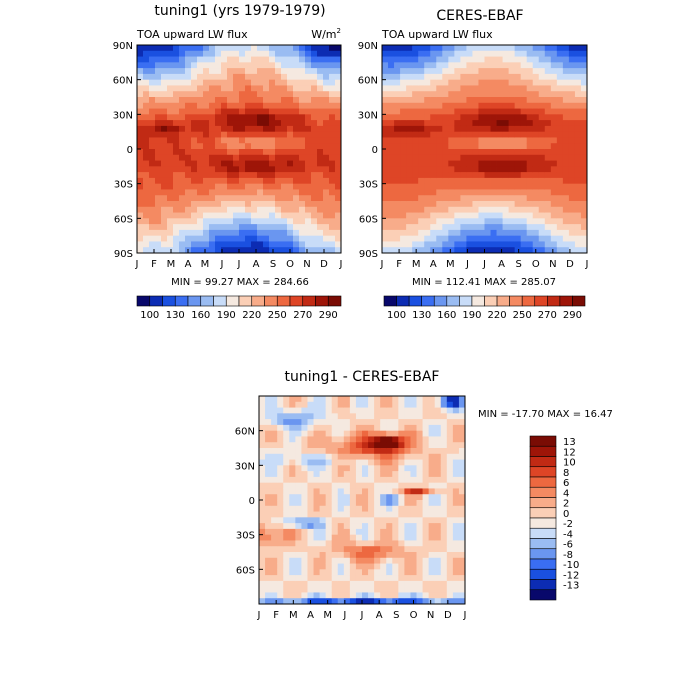  What do you see at coordinates (194, 301) in the screenshot?
I see `colorbar-box` at bounding box center [194, 301].